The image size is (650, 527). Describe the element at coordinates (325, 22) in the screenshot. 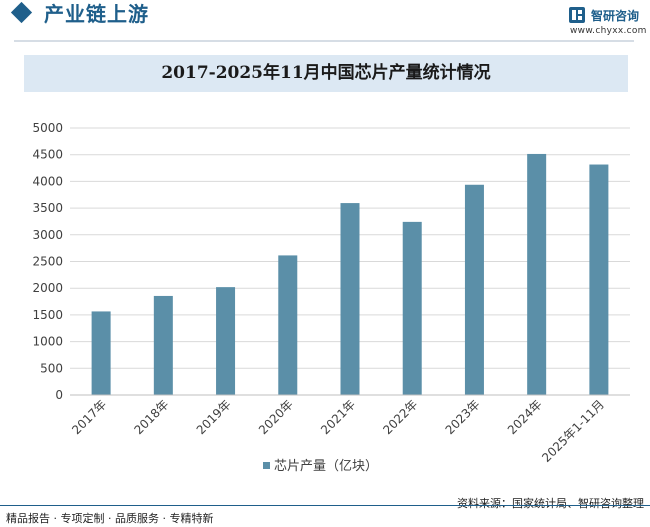

I see `header: 产业链上游 智研咨询 www.chyxx.com` at that location.